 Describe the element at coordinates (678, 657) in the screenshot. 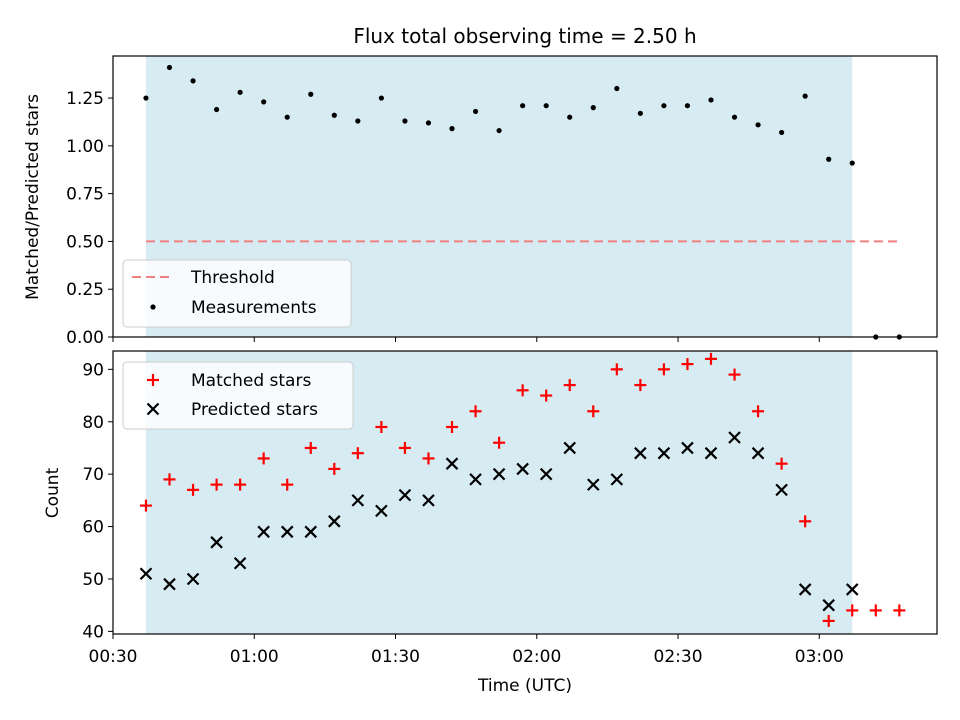

I see `bottom-xtick-label: 02:30` at that location.